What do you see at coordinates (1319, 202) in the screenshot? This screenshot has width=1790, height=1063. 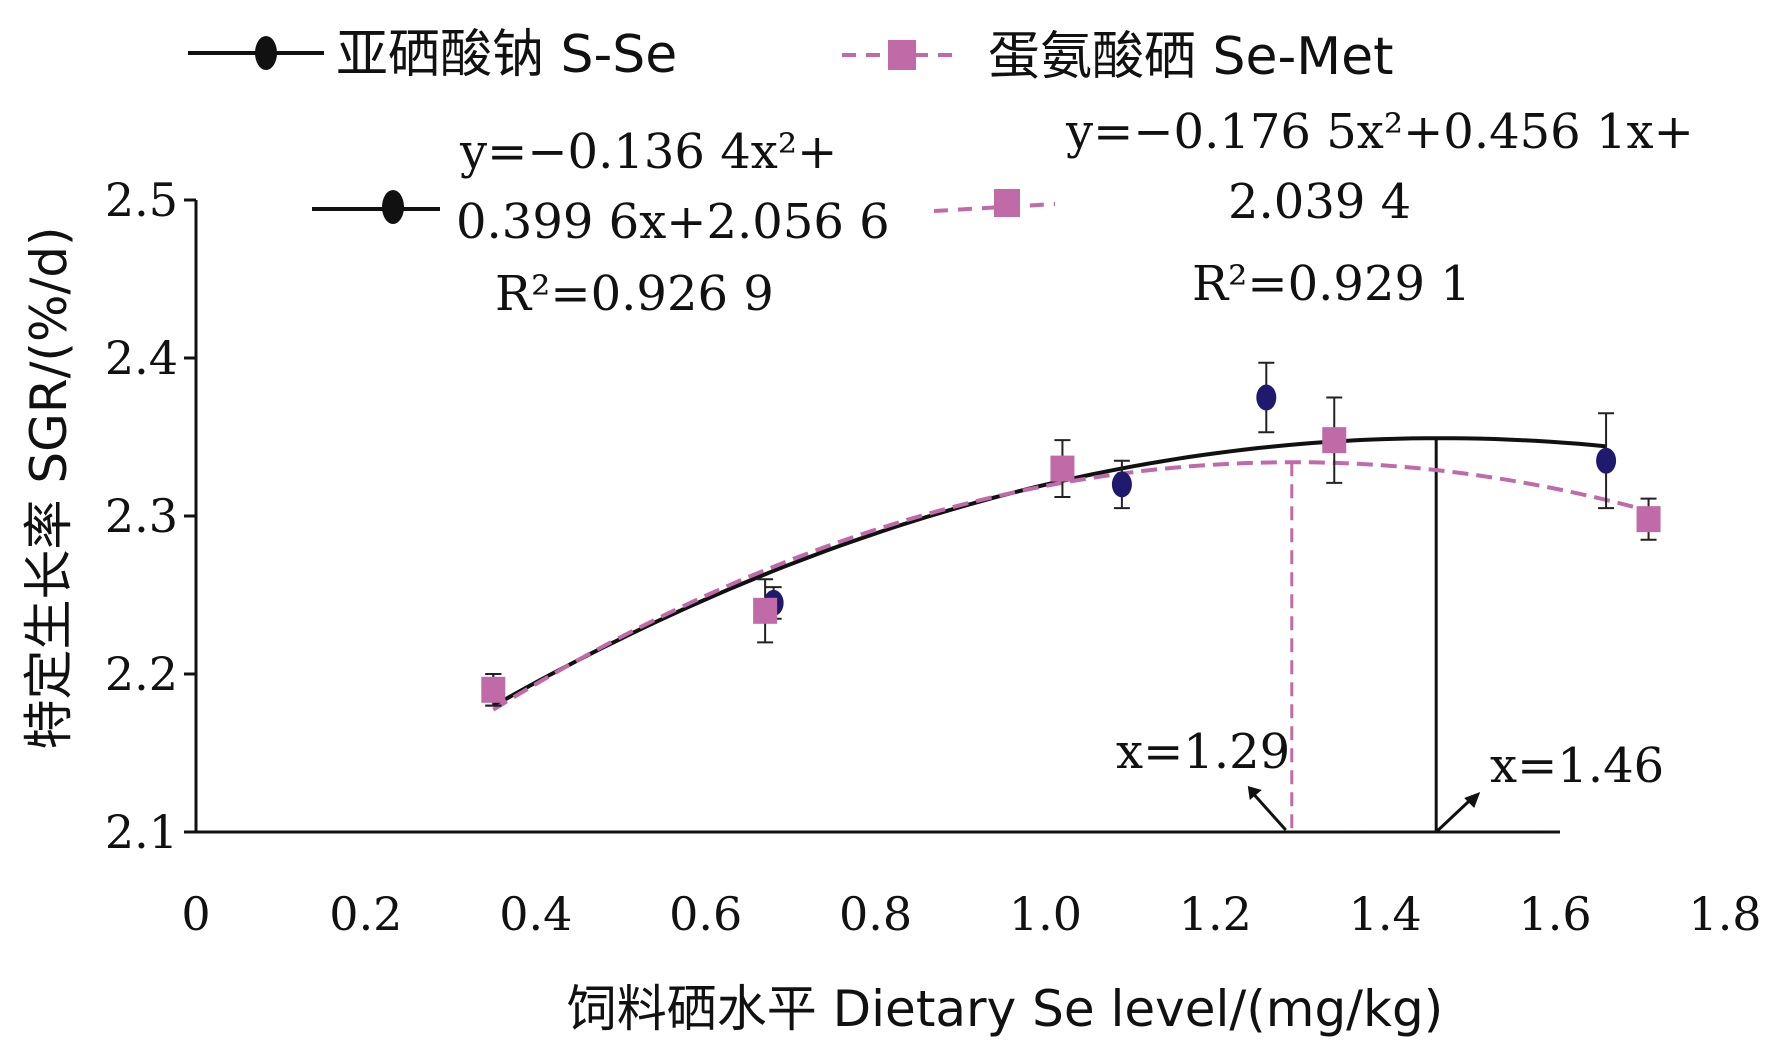 I see `equation-se-met-line2: 2.039 4` at bounding box center [1319, 202].